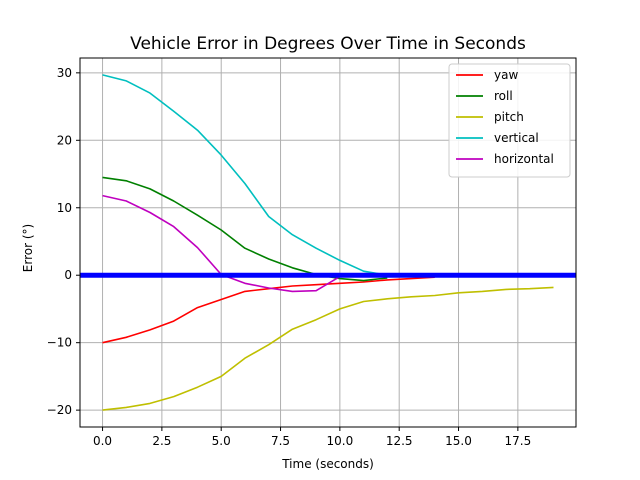 The image size is (640, 480). I want to click on x-axis: 0.0 2.5 5.0 7.5 10.0 12.5 15.0 17.5, so click(312, 437).